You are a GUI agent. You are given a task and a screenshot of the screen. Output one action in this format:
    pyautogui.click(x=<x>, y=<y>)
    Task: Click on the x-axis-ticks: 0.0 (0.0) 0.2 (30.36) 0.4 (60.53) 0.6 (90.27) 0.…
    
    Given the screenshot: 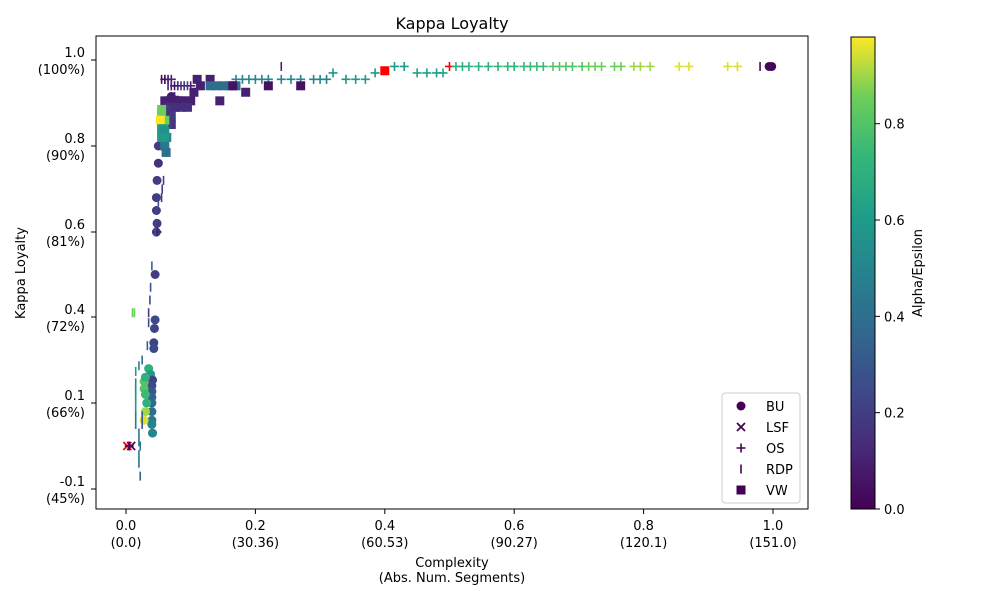 What is the action you would take?
    pyautogui.click(x=454, y=530)
    